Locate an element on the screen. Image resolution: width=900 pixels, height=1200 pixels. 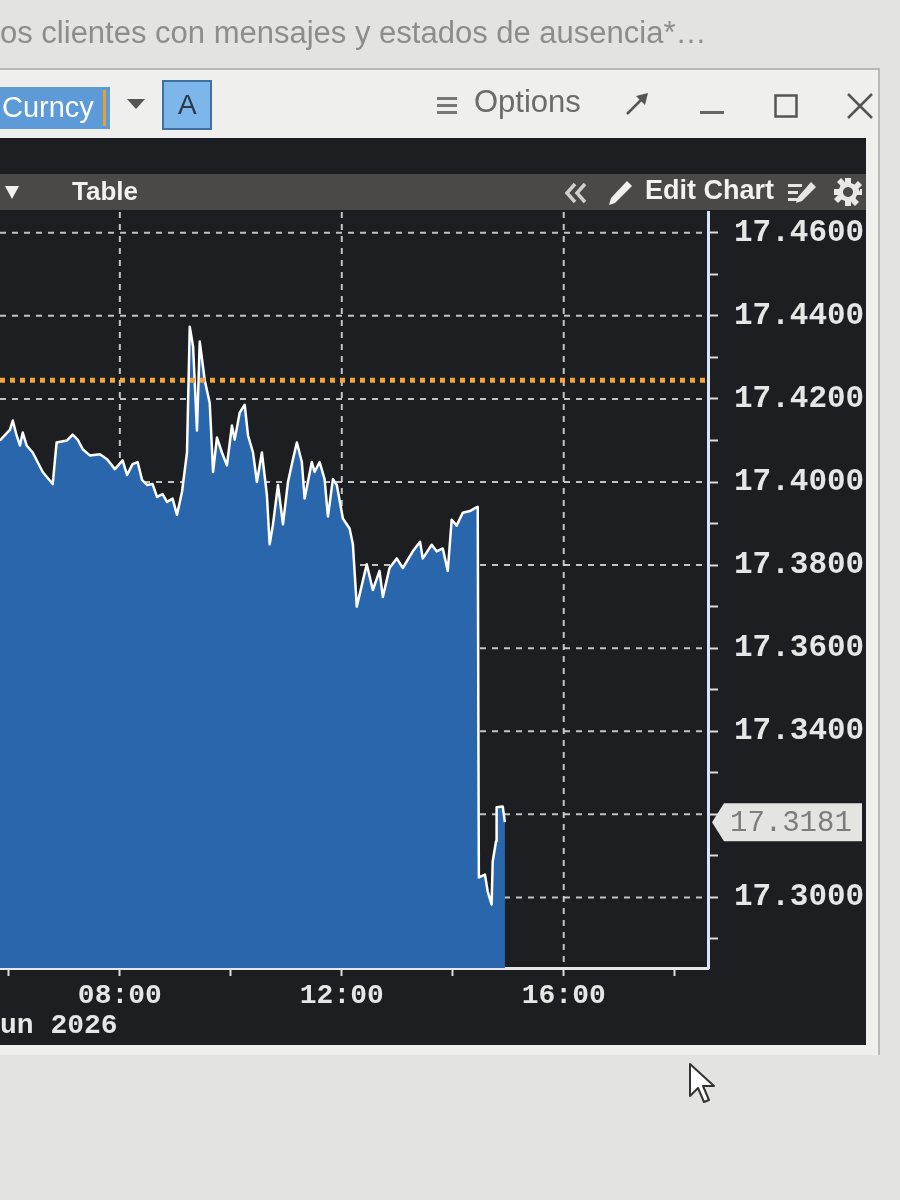
text-field: Curncy is located at coordinates (55, 108).